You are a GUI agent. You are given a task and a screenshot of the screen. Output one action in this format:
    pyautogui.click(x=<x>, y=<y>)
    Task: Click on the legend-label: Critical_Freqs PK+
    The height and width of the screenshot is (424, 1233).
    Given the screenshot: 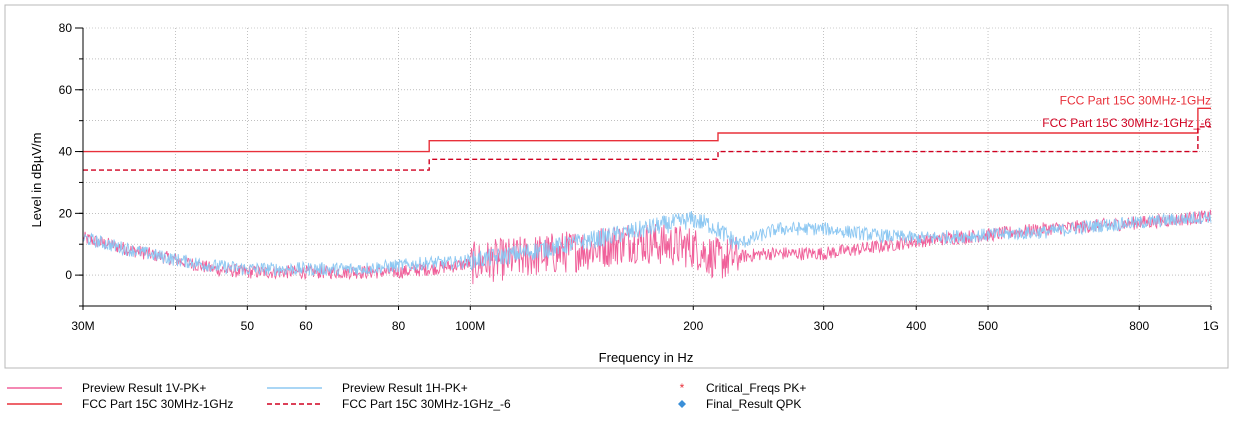 What is the action you would take?
    pyautogui.click(x=756, y=388)
    